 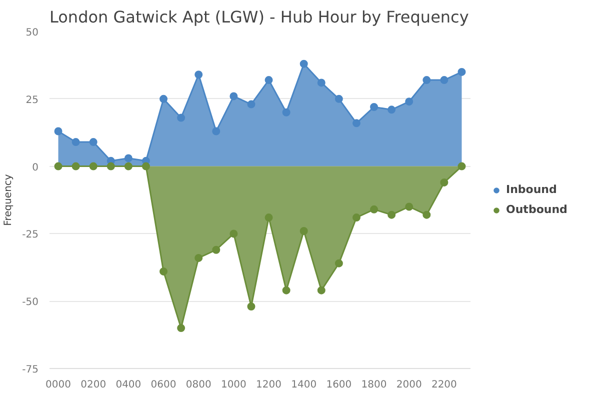 What do you see at coordinates (93, 385) in the screenshot?
I see `x-tick-label: 0200` at bounding box center [93, 385].